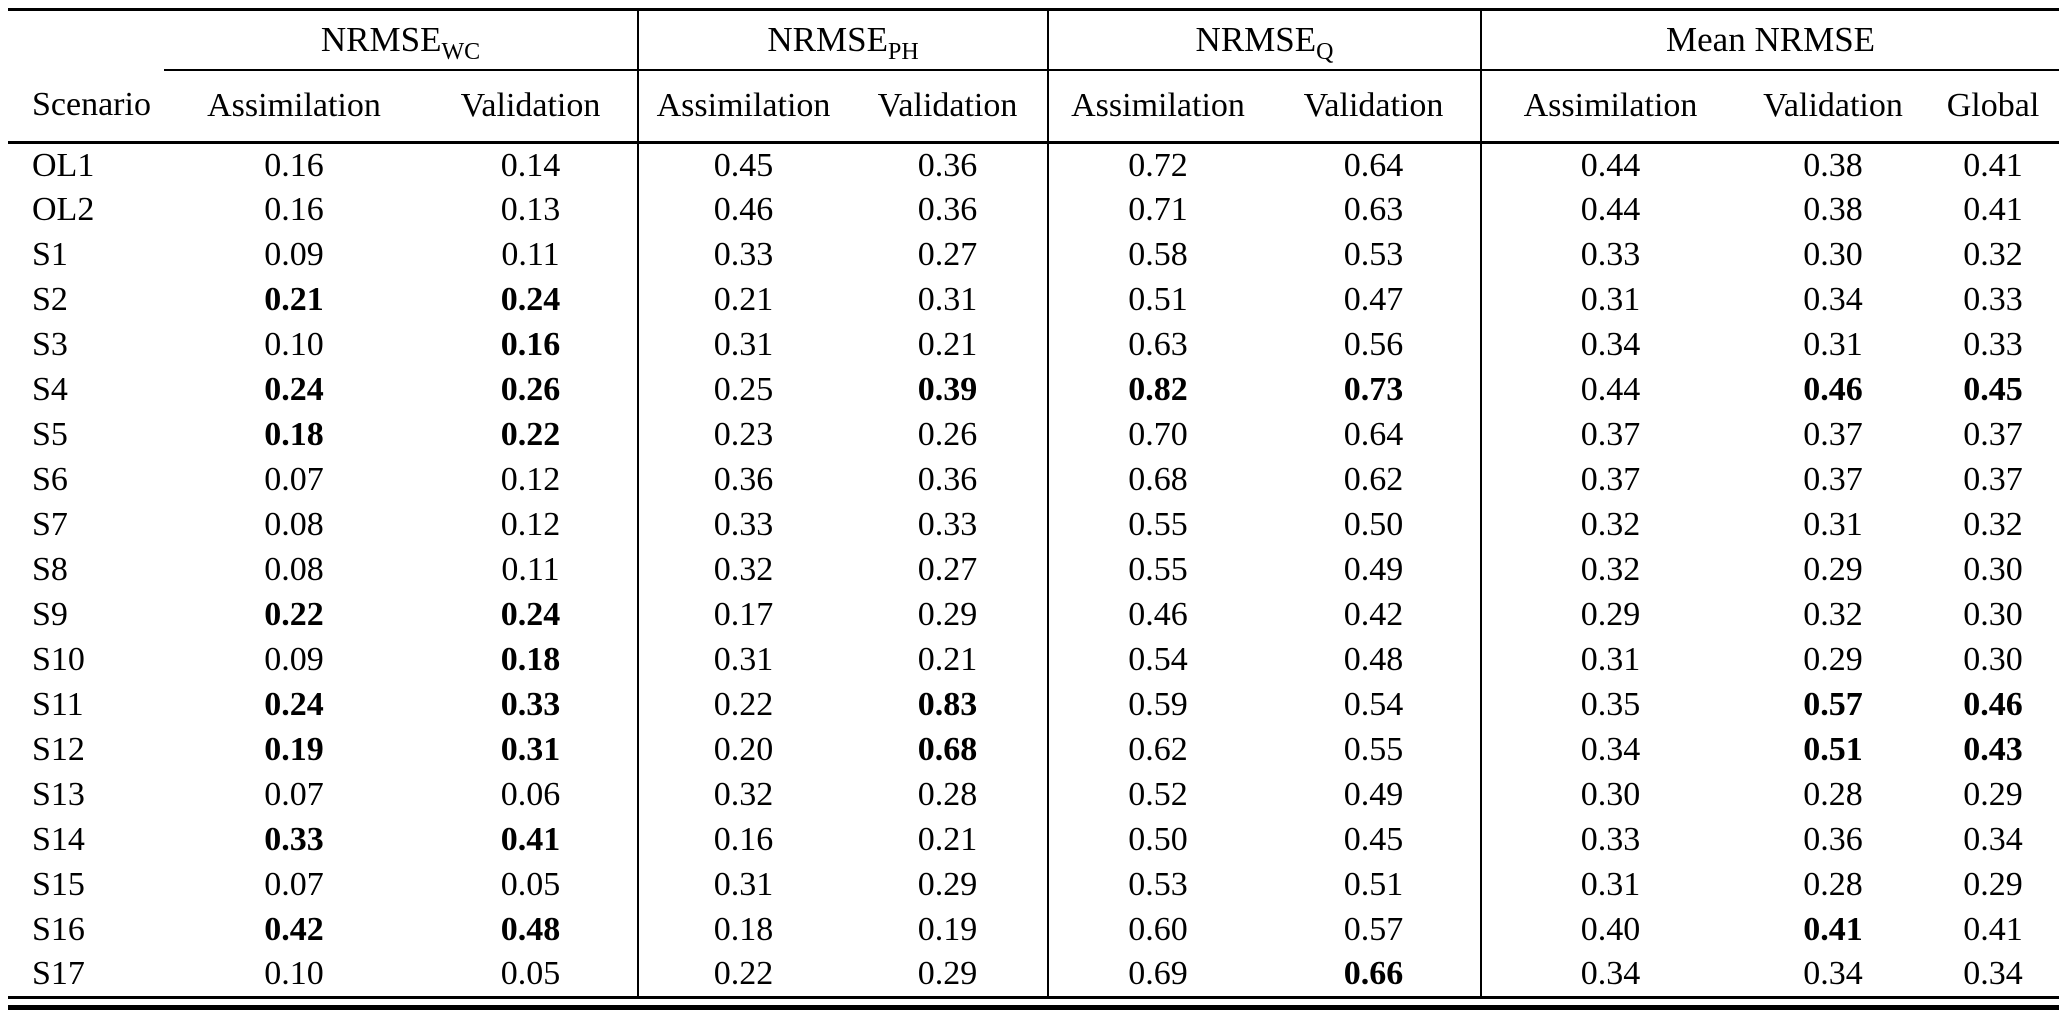 This screenshot has width=2067, height=1014. Describe the element at coordinates (949, 390) in the screenshot. I see `value-cell: 0.39` at that location.